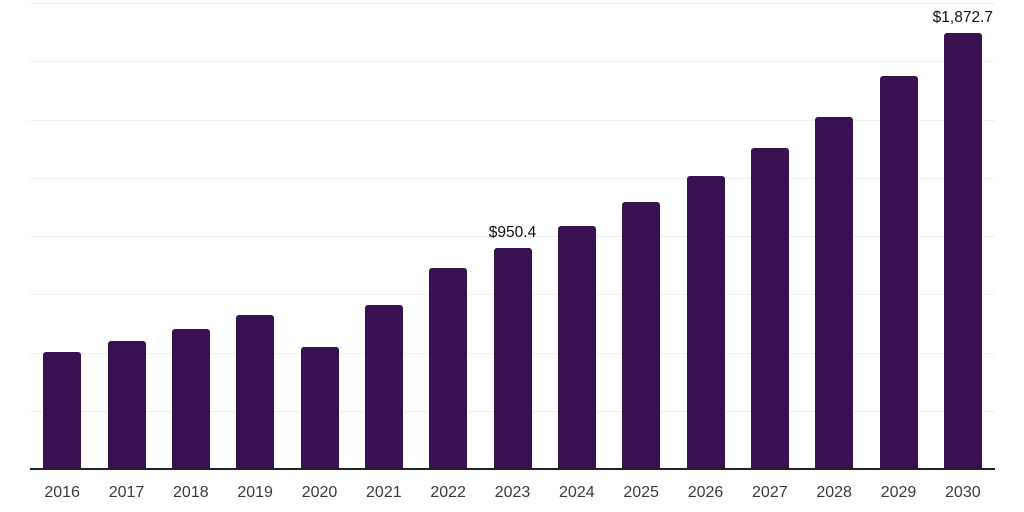 The image size is (1024, 512). I want to click on bar-2017, so click(126, 404).